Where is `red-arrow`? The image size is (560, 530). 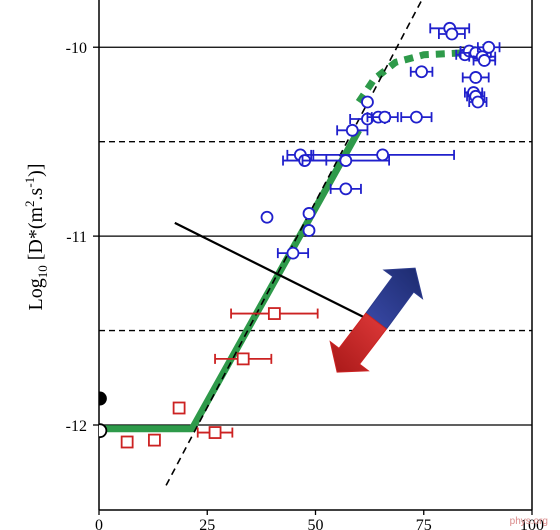 red-arrow is located at coordinates (358, 342).